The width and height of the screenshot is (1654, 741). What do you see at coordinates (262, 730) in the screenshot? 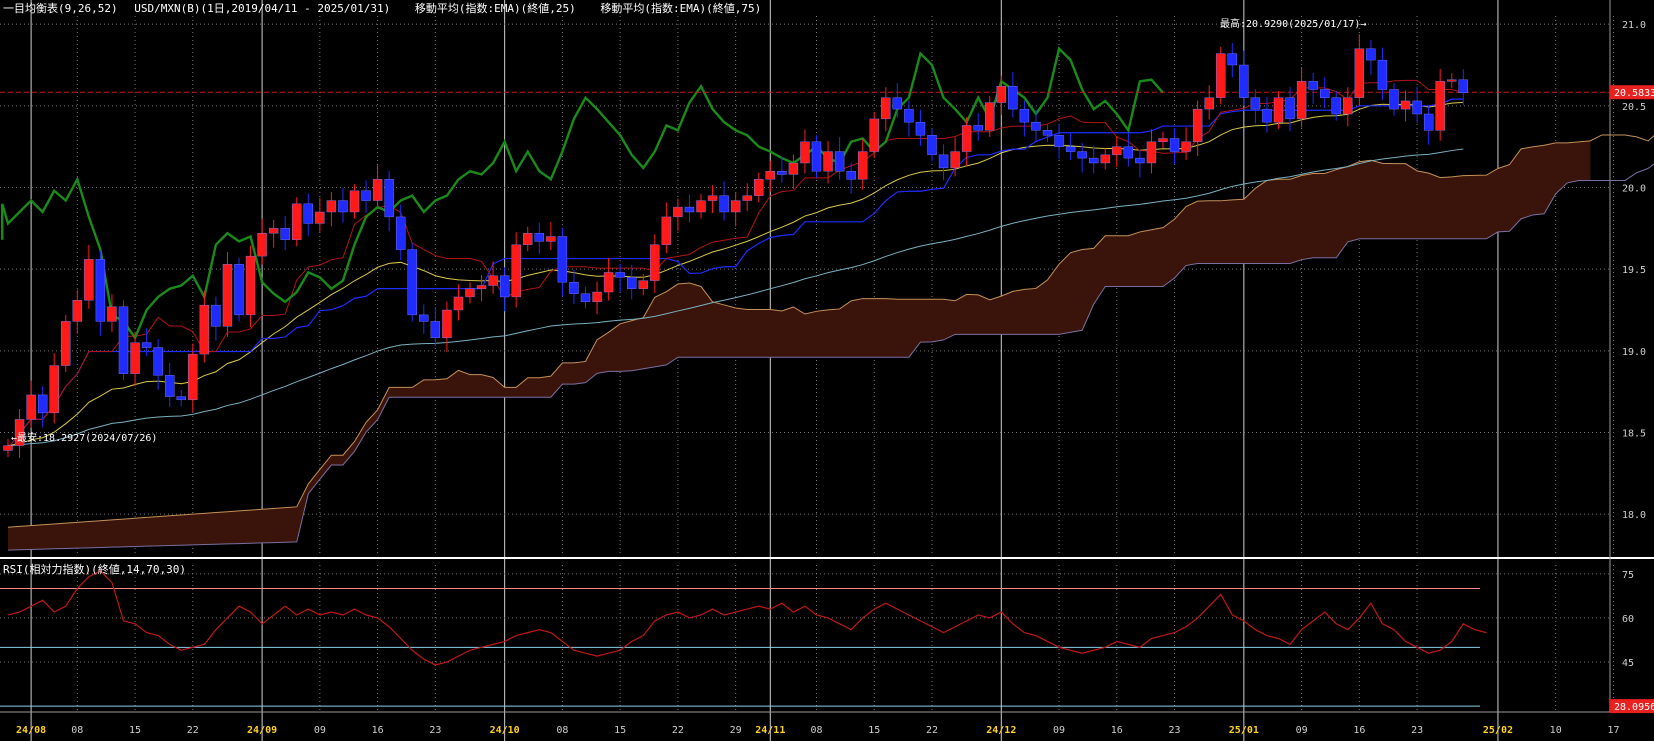
I see `x-tick-label: 24/09` at bounding box center [262, 730].